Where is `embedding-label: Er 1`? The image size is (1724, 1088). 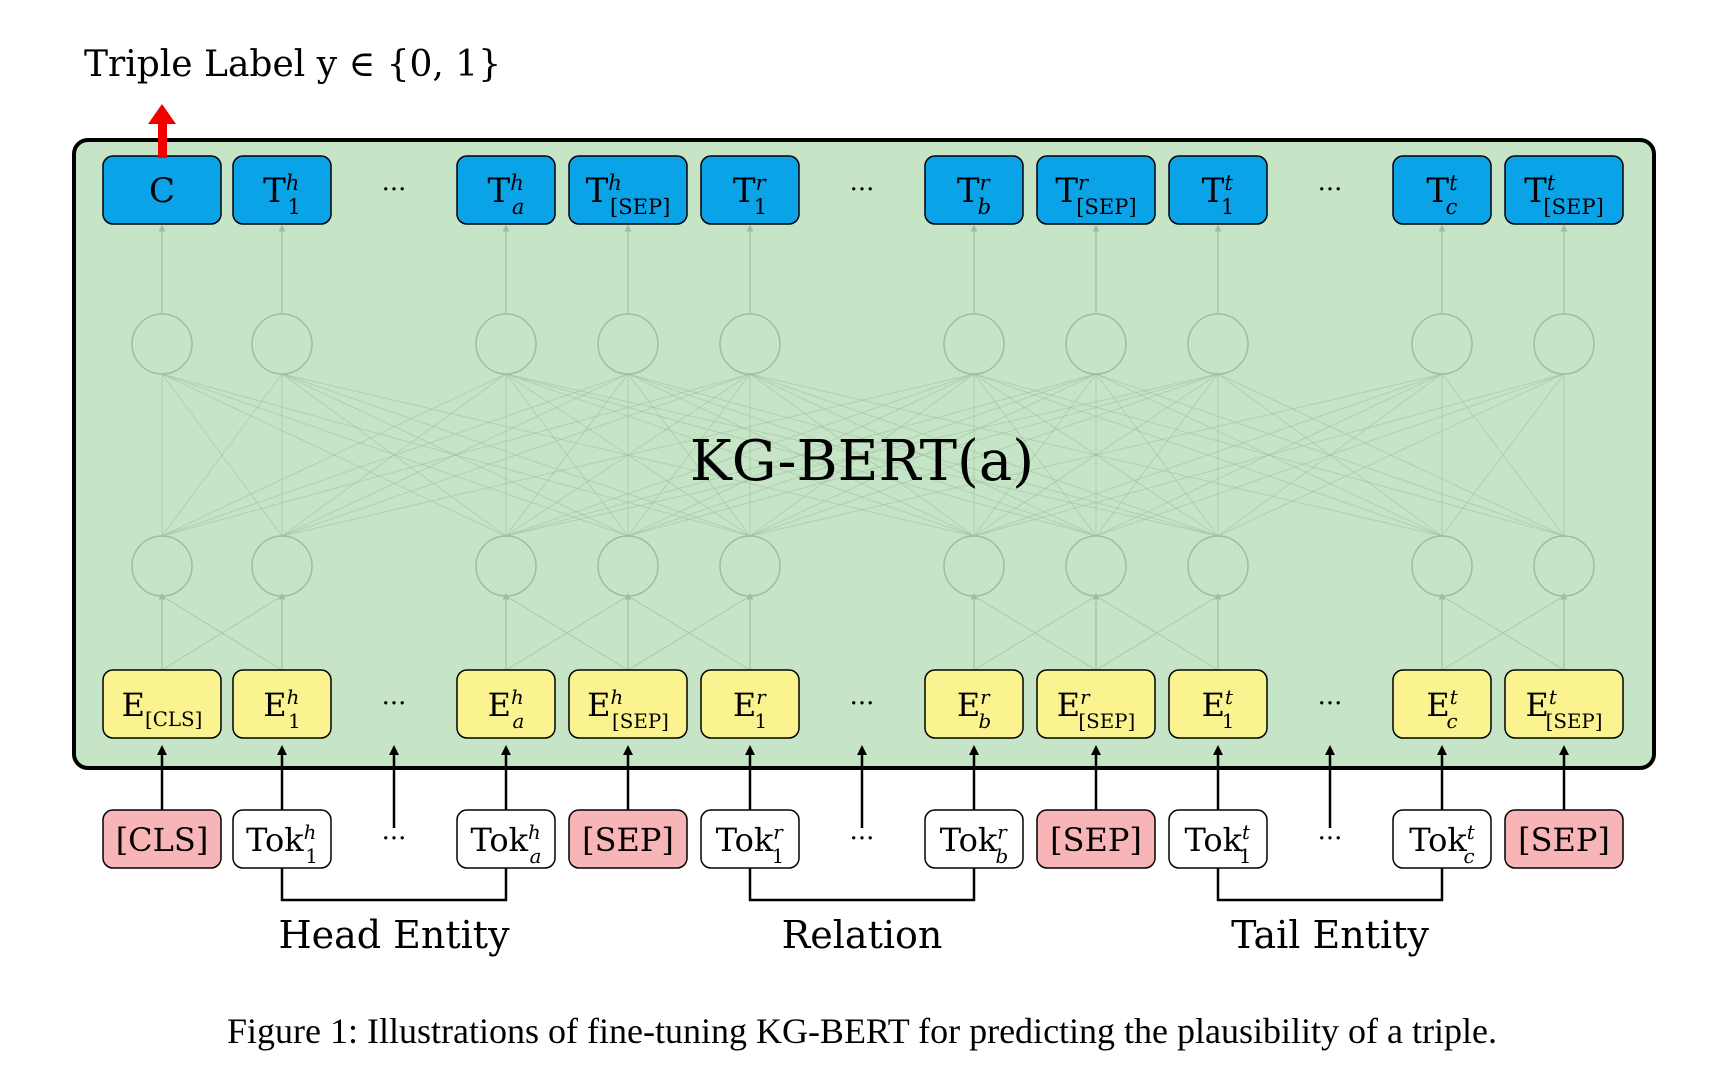 embedding-label: Er 1 is located at coordinates (750, 709).